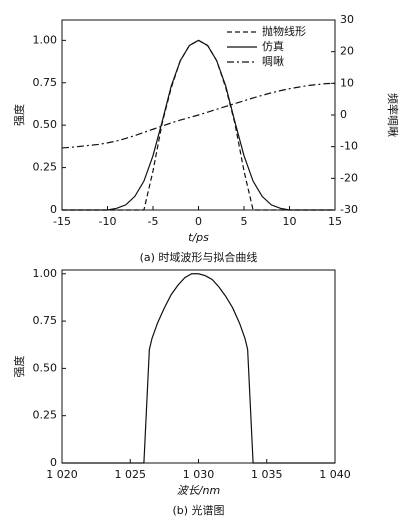  What do you see at coordinates (347, 51) in the screenshot?
I see `y2-tick-label: 20` at bounding box center [347, 51].